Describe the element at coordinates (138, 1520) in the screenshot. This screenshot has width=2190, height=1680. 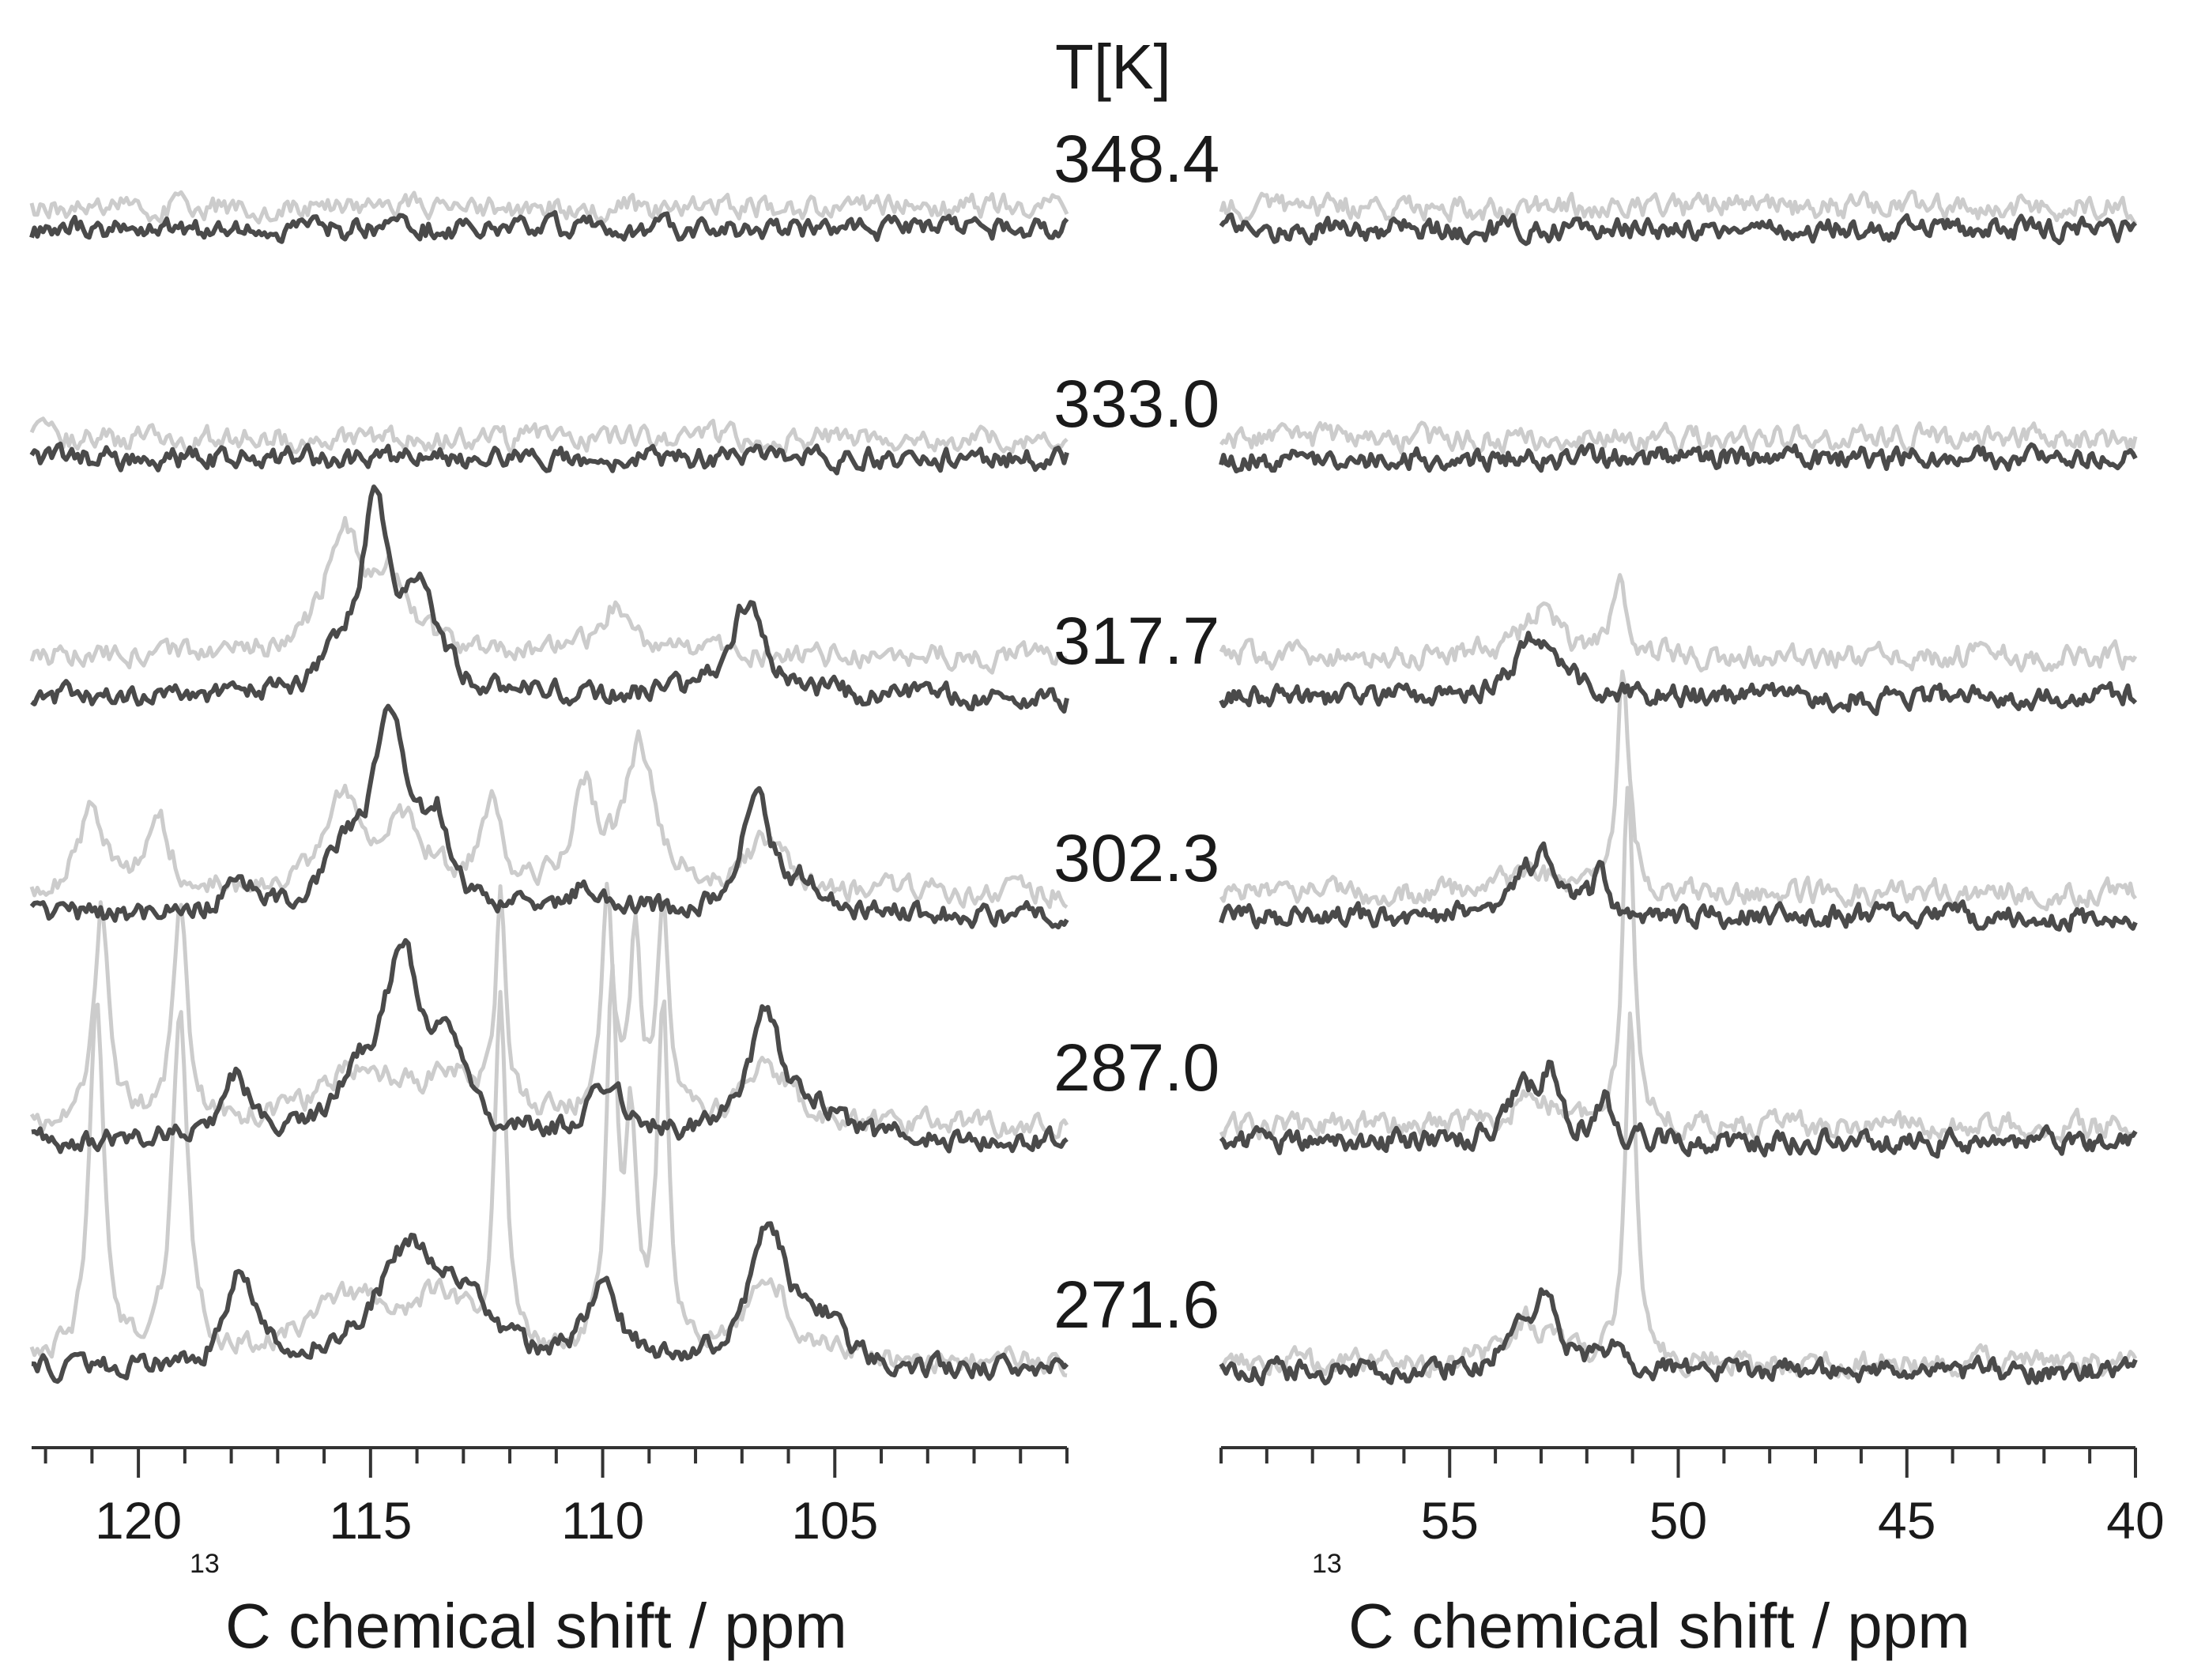
I see `left-tick-label-120: 120` at that location.